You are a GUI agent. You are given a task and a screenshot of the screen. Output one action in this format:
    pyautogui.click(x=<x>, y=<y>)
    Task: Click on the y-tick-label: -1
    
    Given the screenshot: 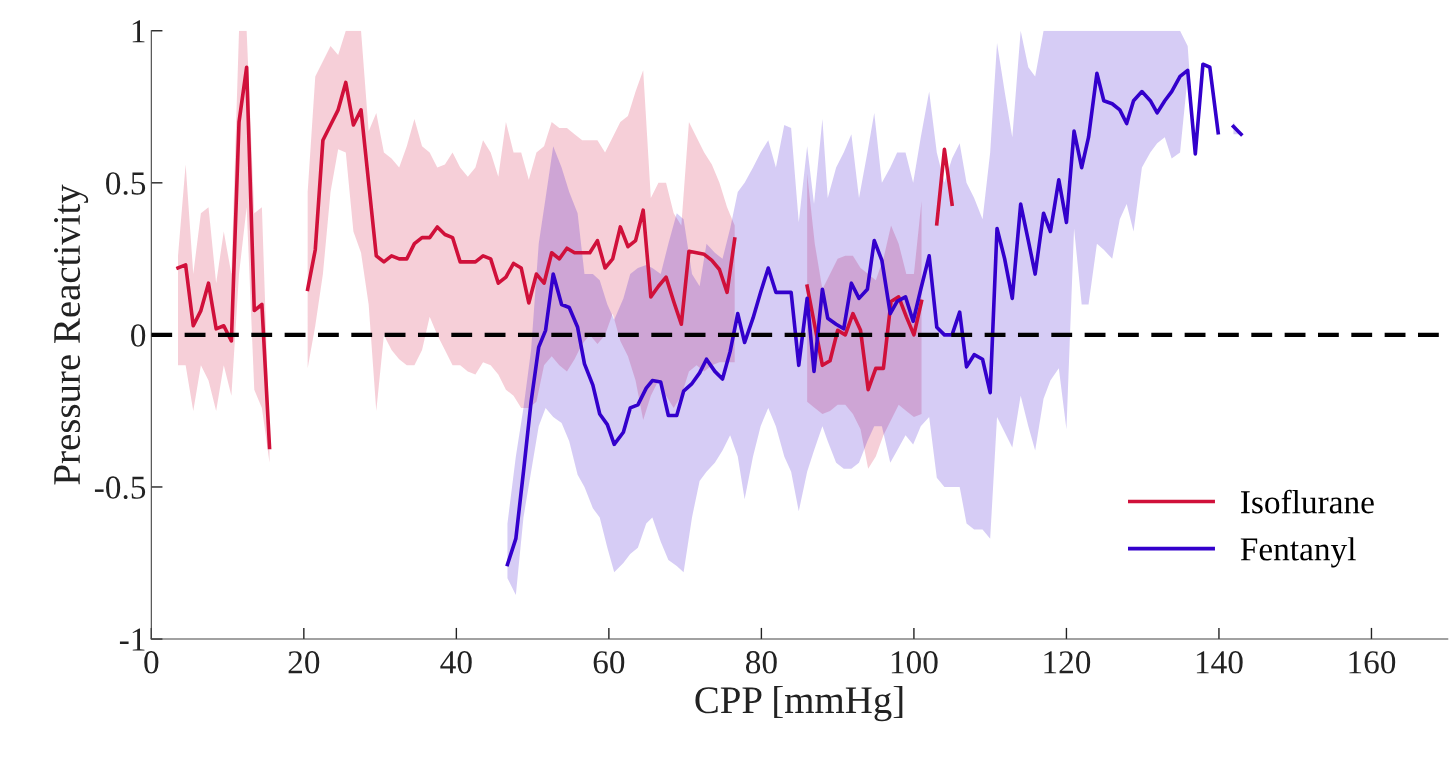 What is the action you would take?
    pyautogui.click(x=132, y=639)
    